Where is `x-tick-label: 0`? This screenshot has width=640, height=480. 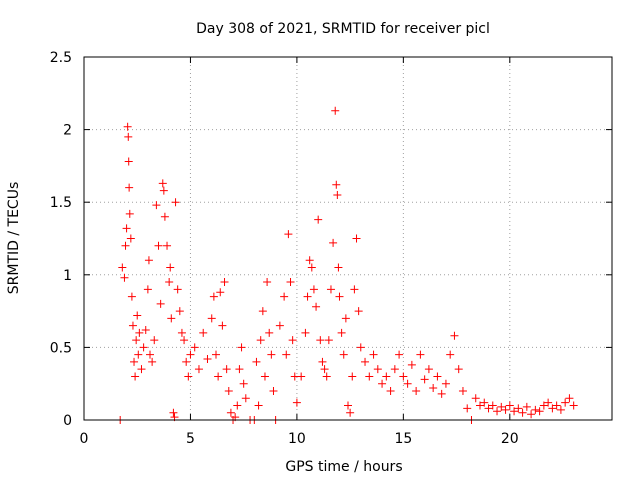
x-tick-label: 0 is located at coordinates (84, 439).